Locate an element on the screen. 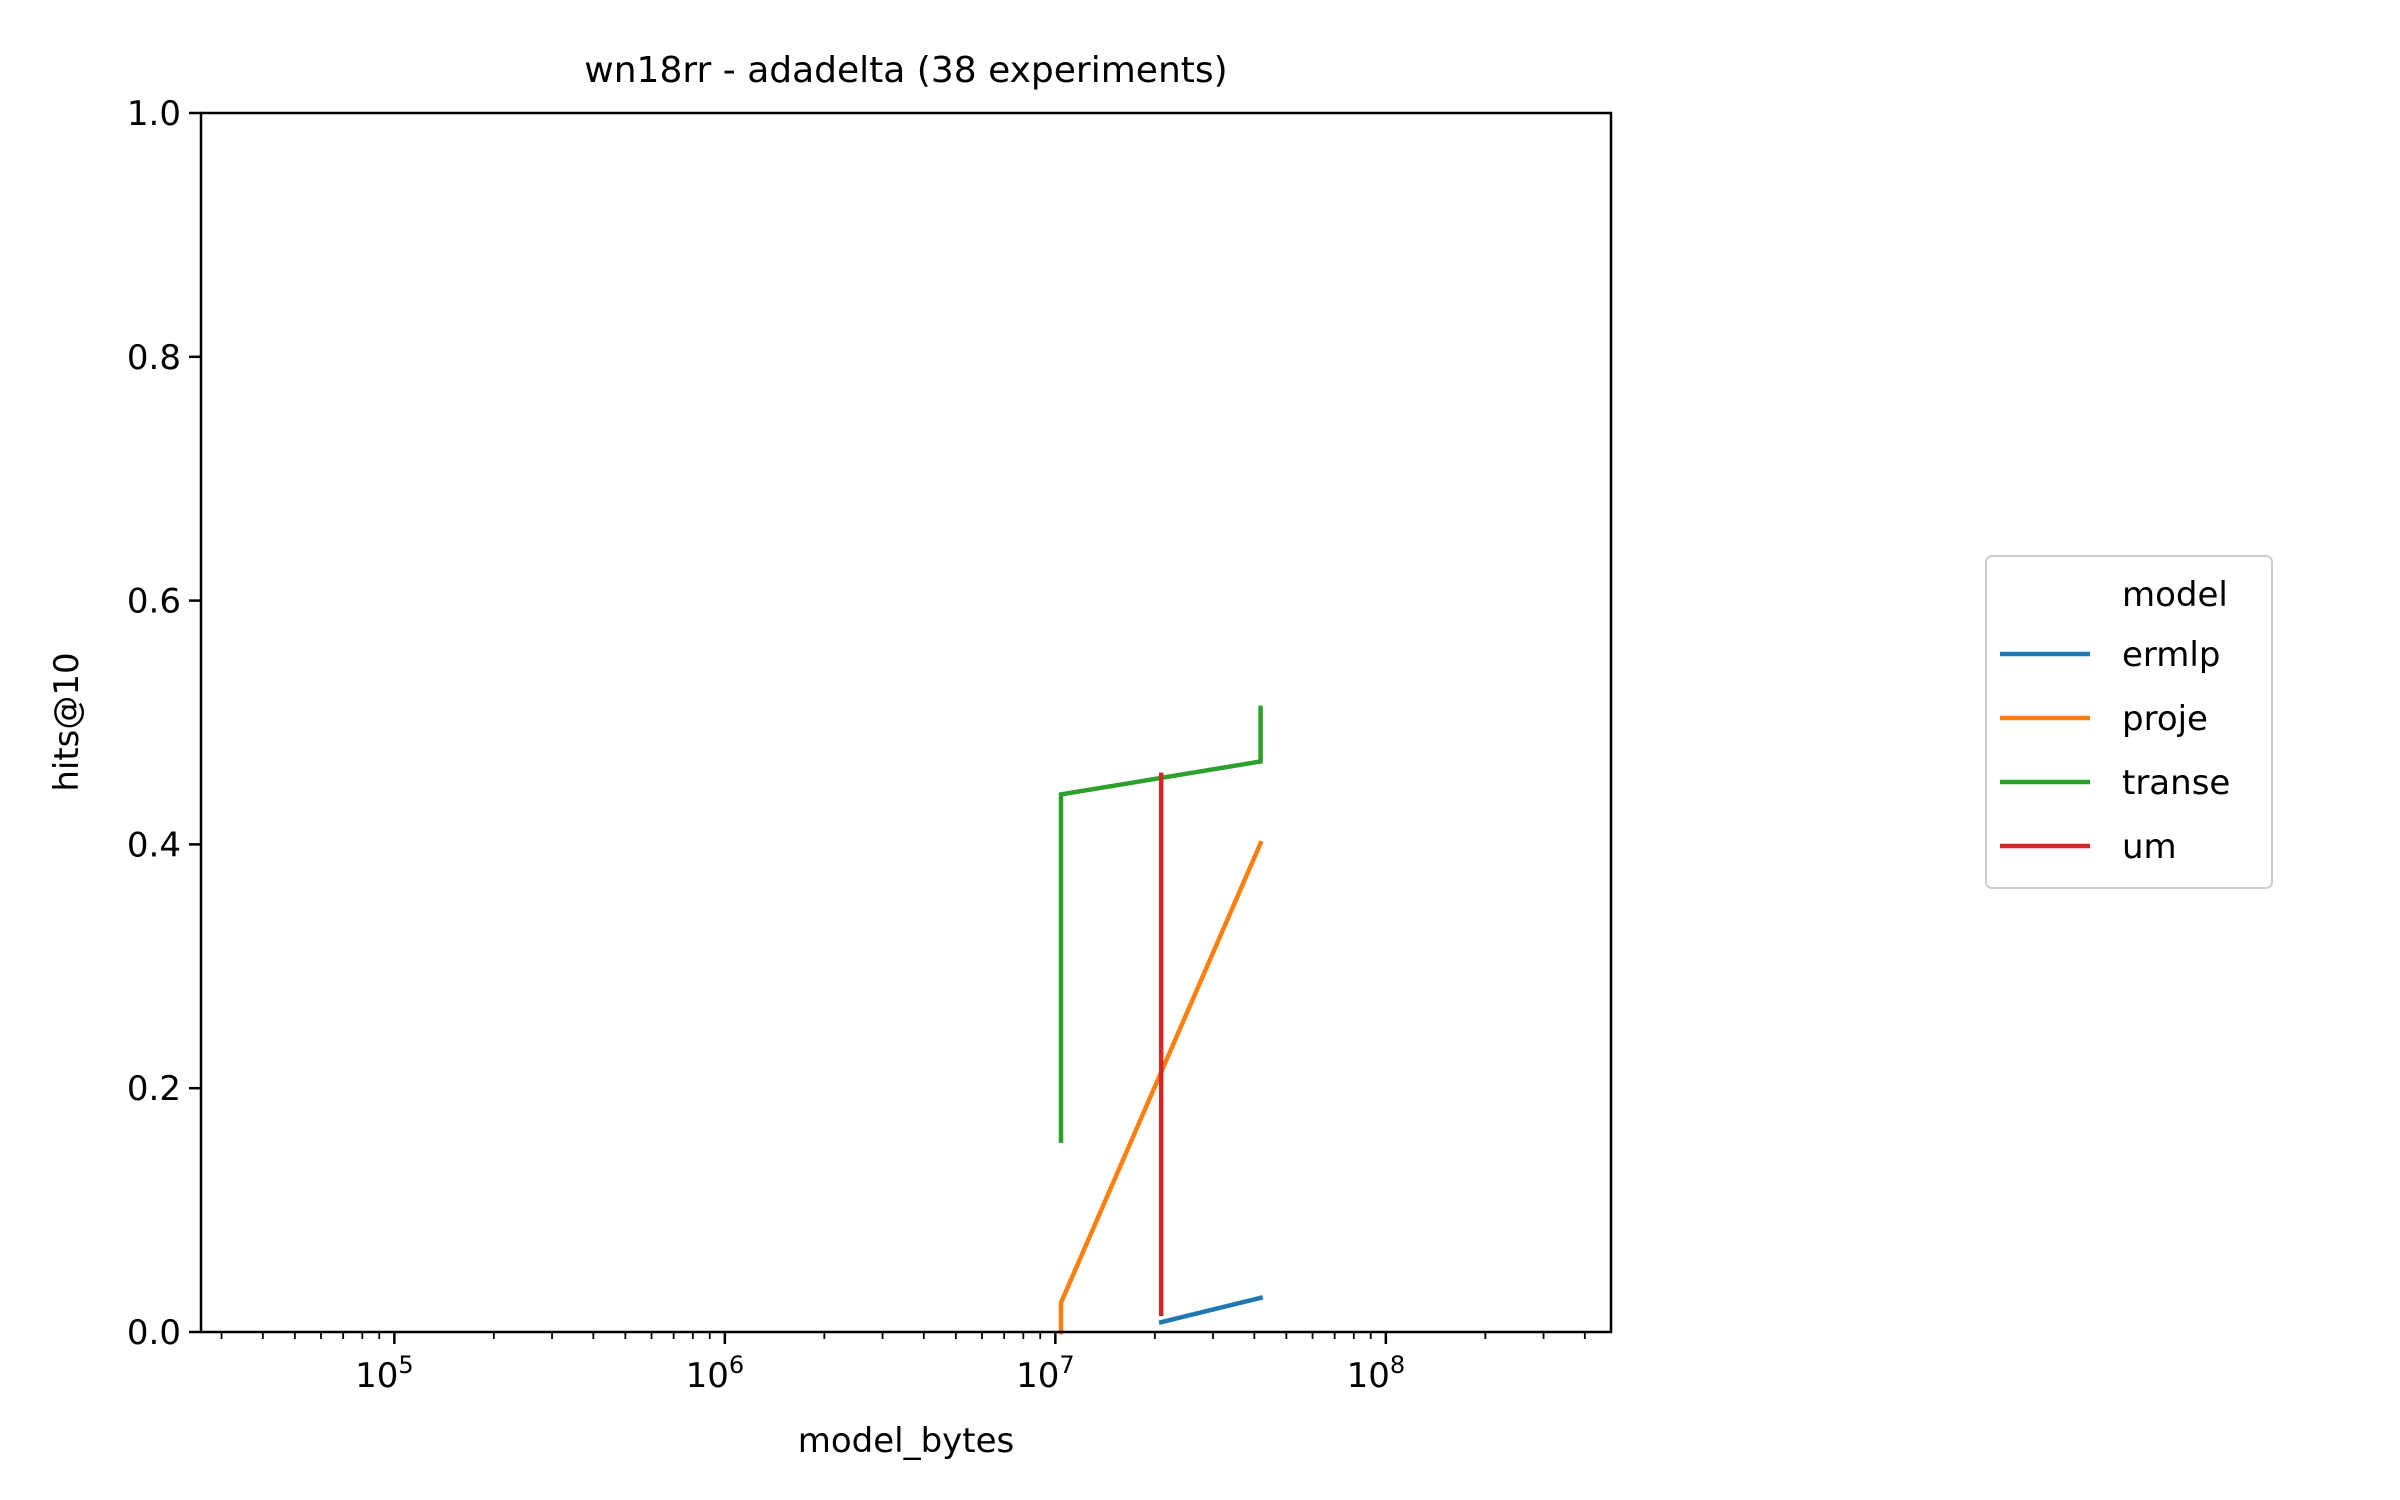  y-tick-label: 0.8 is located at coordinates (154, 358).